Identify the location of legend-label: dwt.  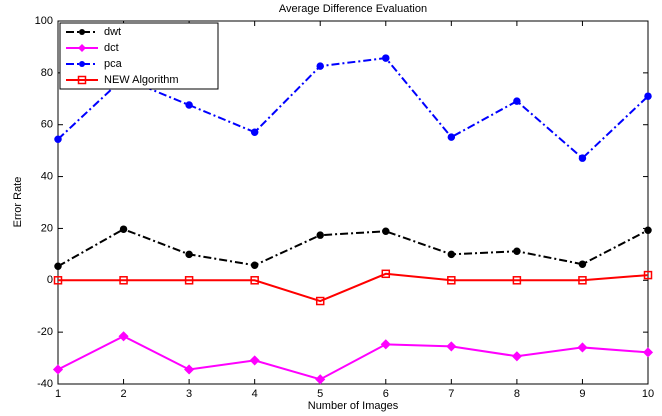
(112, 32).